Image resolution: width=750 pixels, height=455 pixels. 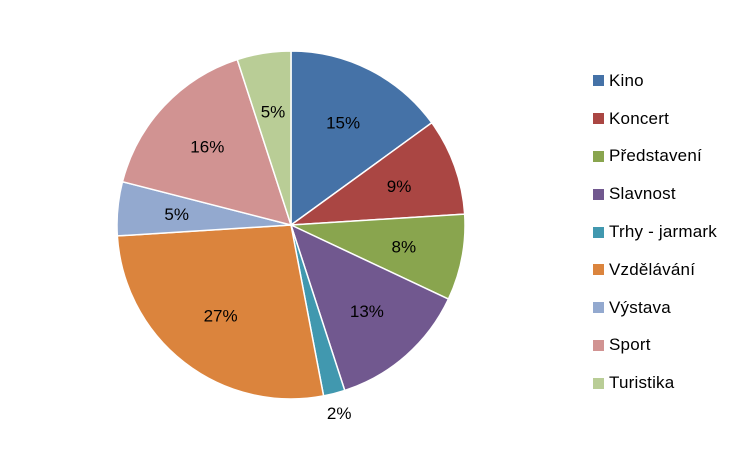 What do you see at coordinates (339, 413) in the screenshot?
I see `data-label-trhy-jarmark: 2%` at bounding box center [339, 413].